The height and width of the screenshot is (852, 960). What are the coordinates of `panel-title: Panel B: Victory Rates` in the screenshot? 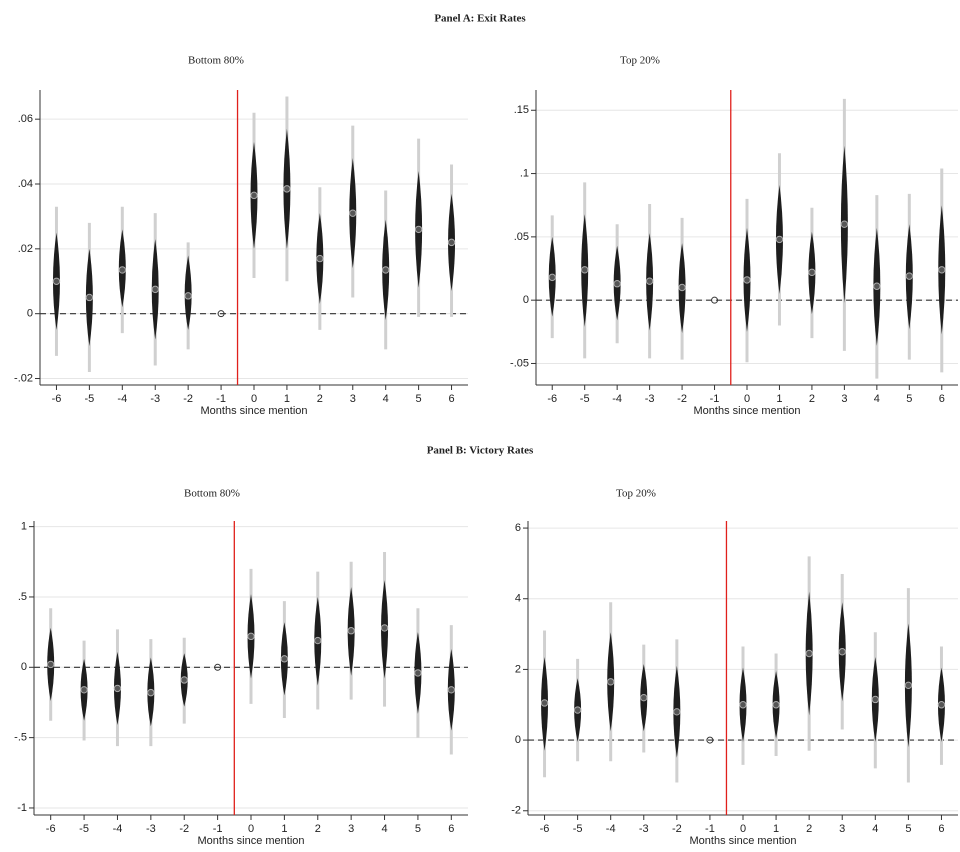 It's located at (480, 451).